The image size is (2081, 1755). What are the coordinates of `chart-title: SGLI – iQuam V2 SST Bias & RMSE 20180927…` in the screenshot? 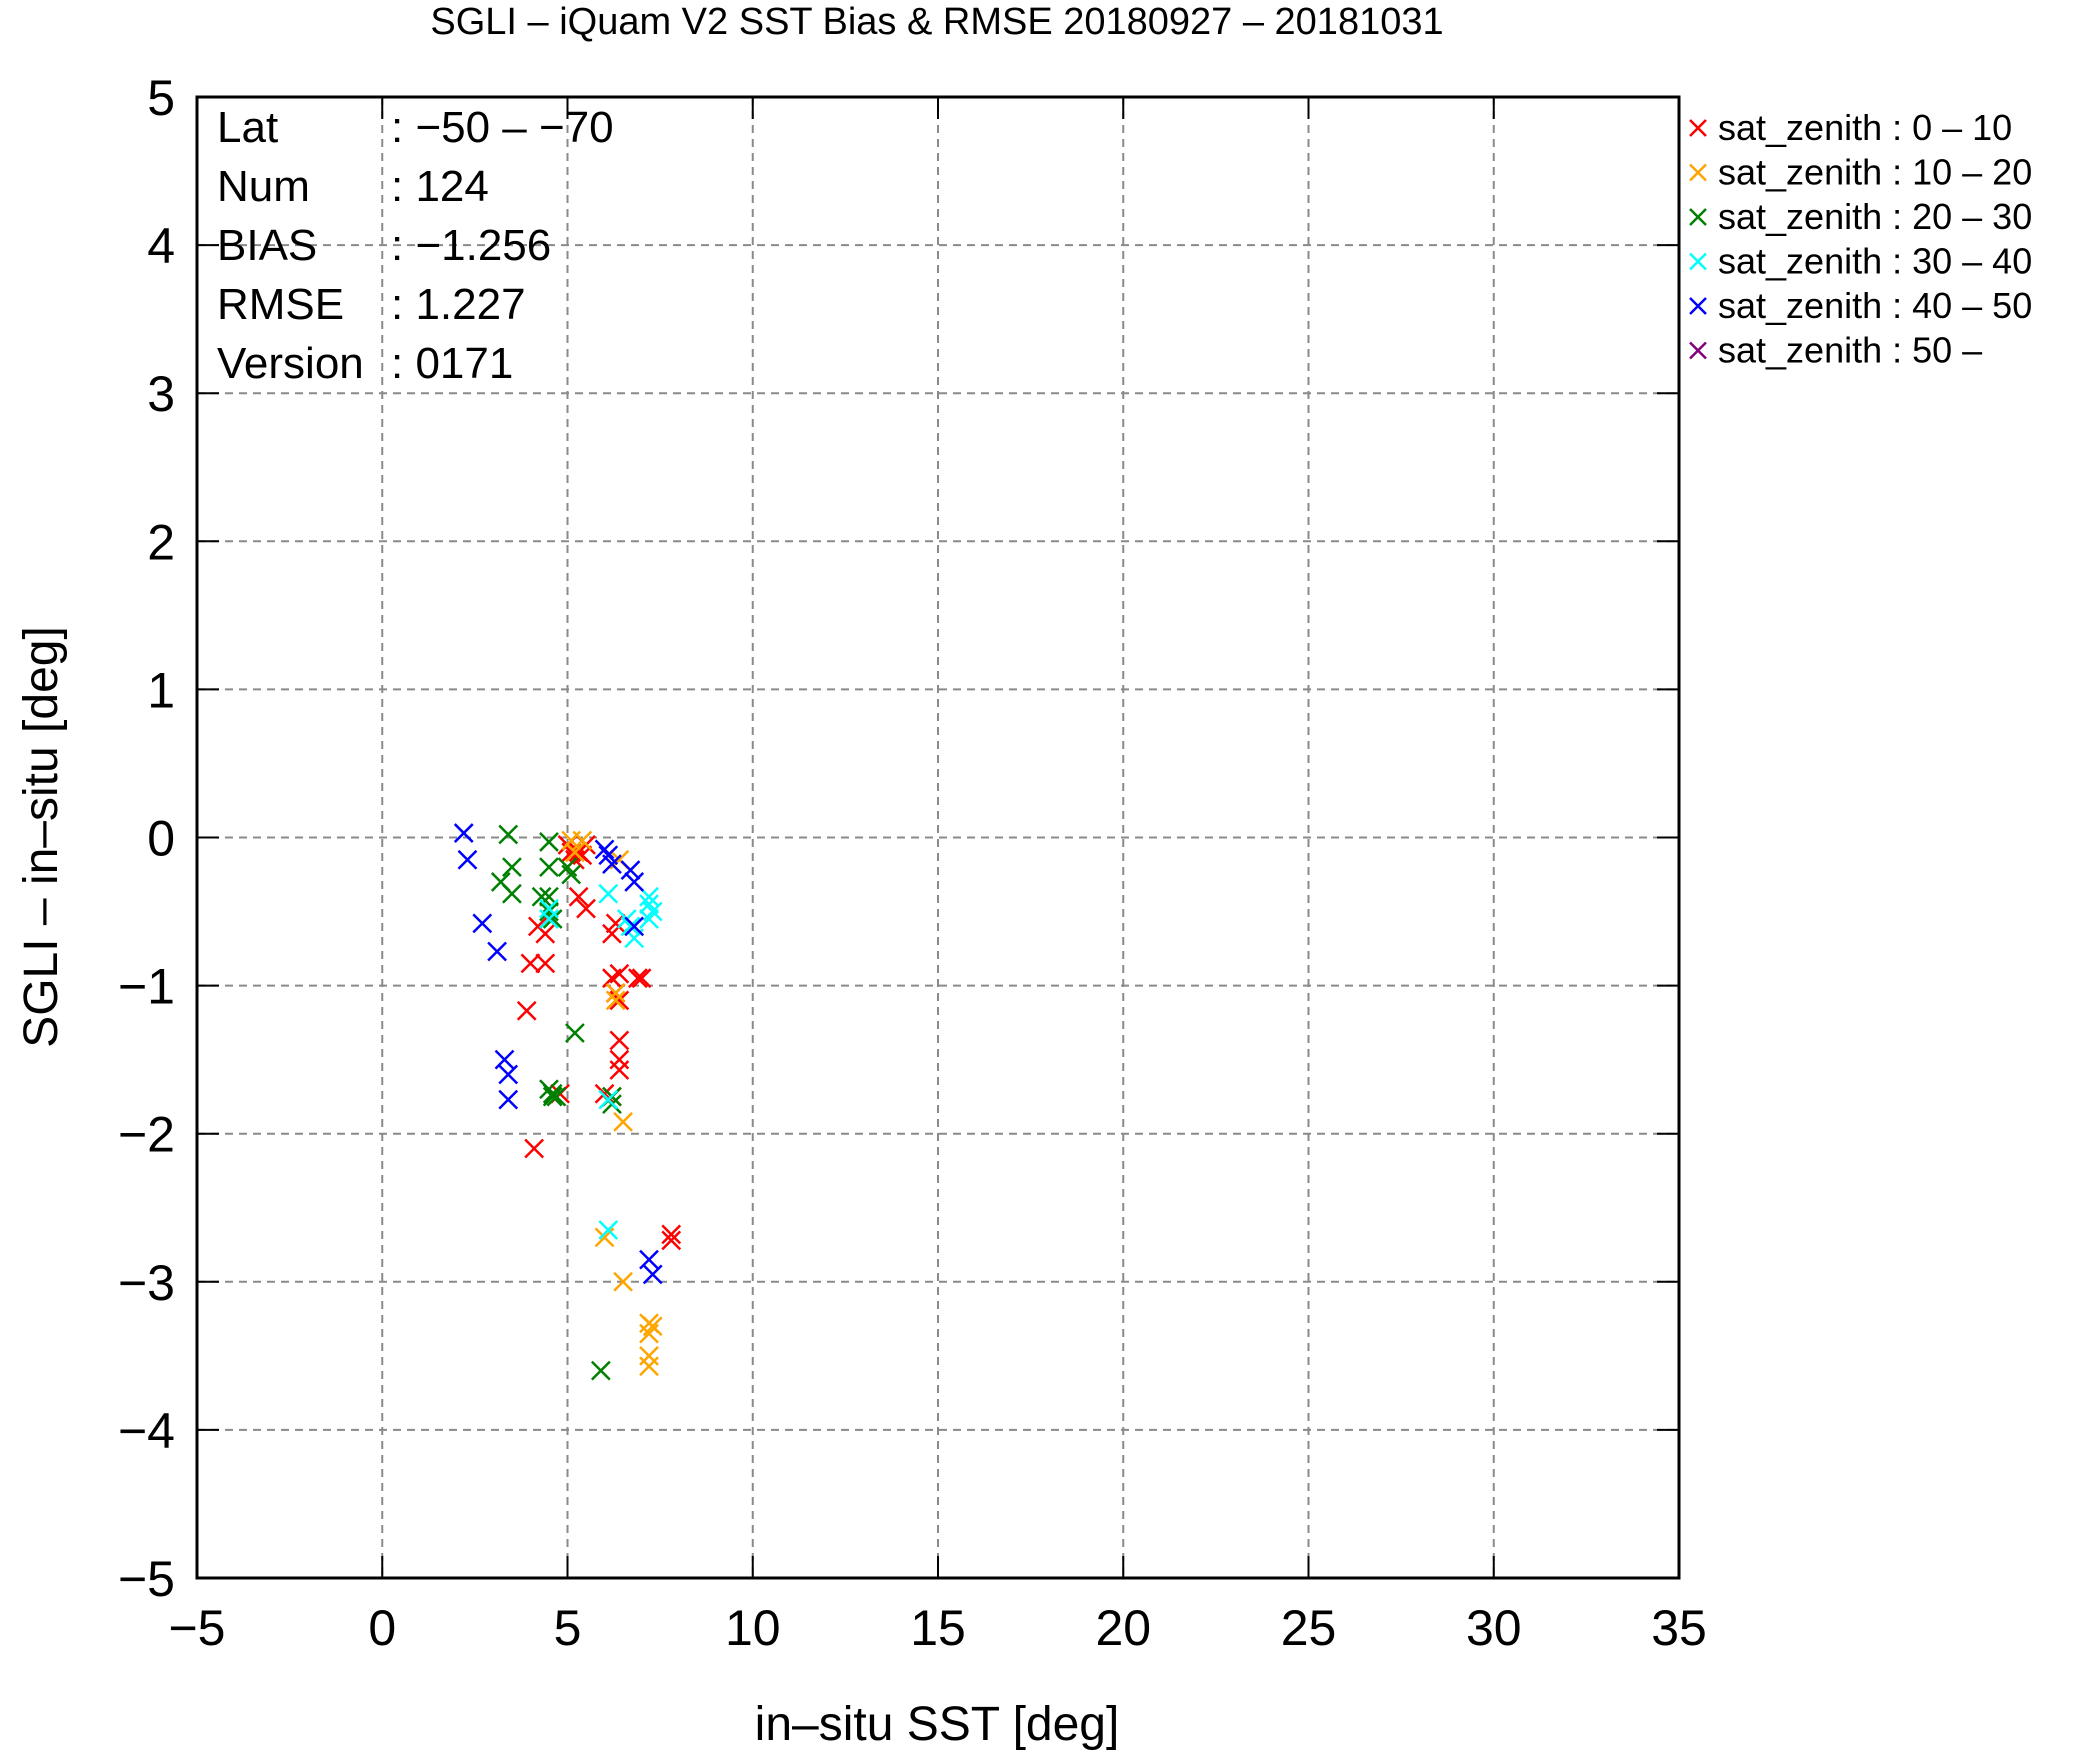 It's located at (936, 22).